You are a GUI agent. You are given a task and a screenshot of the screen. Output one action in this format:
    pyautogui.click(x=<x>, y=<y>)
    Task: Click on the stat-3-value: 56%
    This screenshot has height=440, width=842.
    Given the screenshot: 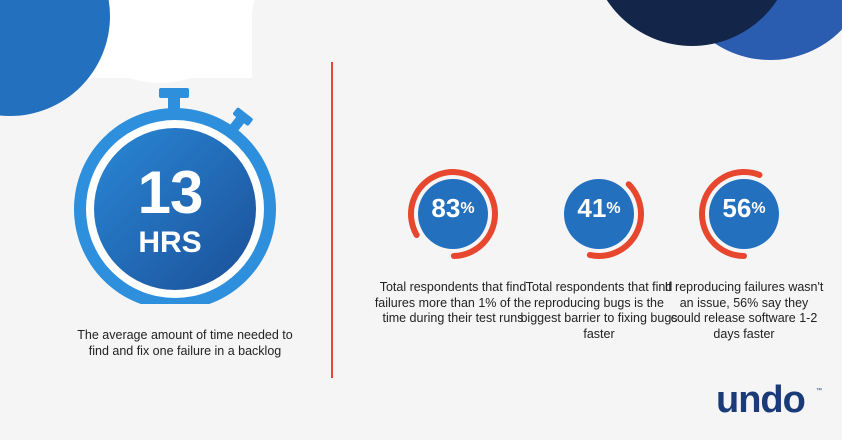 What is the action you would take?
    pyautogui.click(x=744, y=208)
    